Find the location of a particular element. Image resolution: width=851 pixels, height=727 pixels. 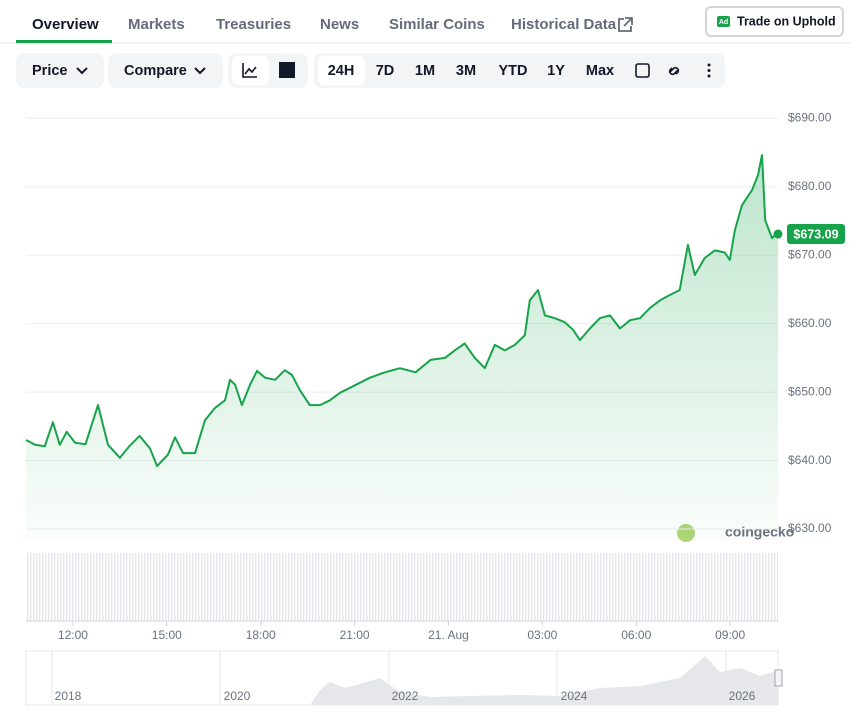

y-tick-label: $680.00 is located at coordinates (810, 186).